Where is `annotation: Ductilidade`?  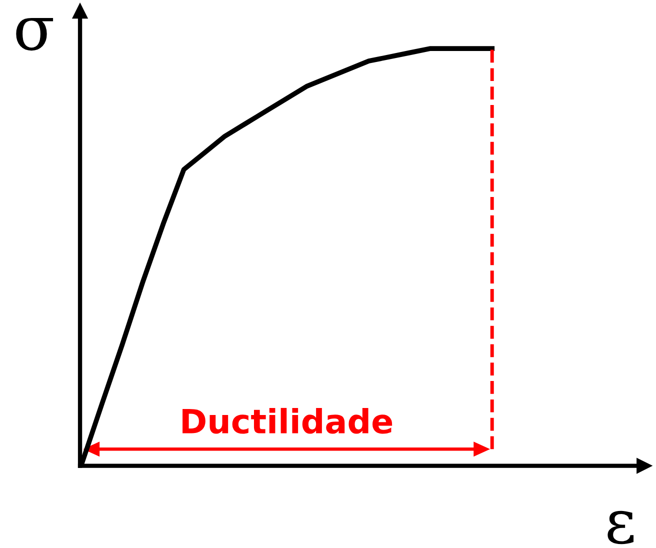
annotation: Ductilidade is located at coordinates (287, 421).